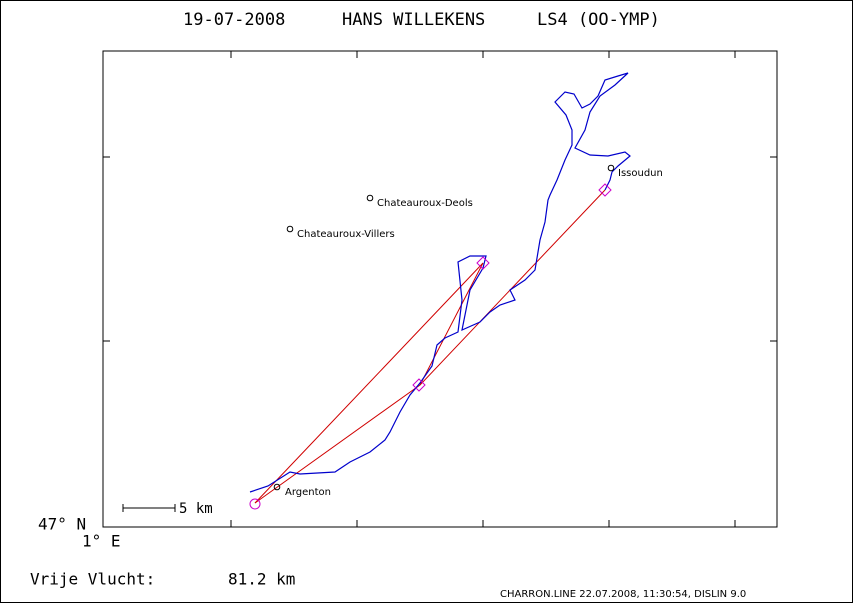 The width and height of the screenshot is (853, 603). What do you see at coordinates (255, 504) in the screenshot?
I see `start-marker` at bounding box center [255, 504].